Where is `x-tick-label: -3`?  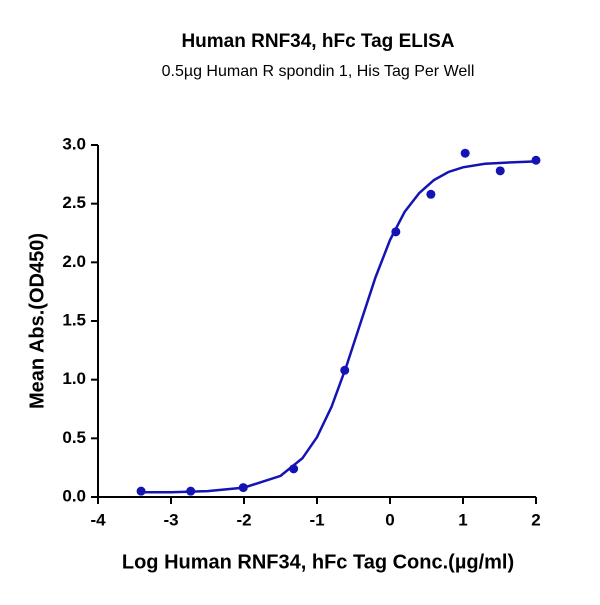
x-tick-label: -3 is located at coordinates (170, 519).